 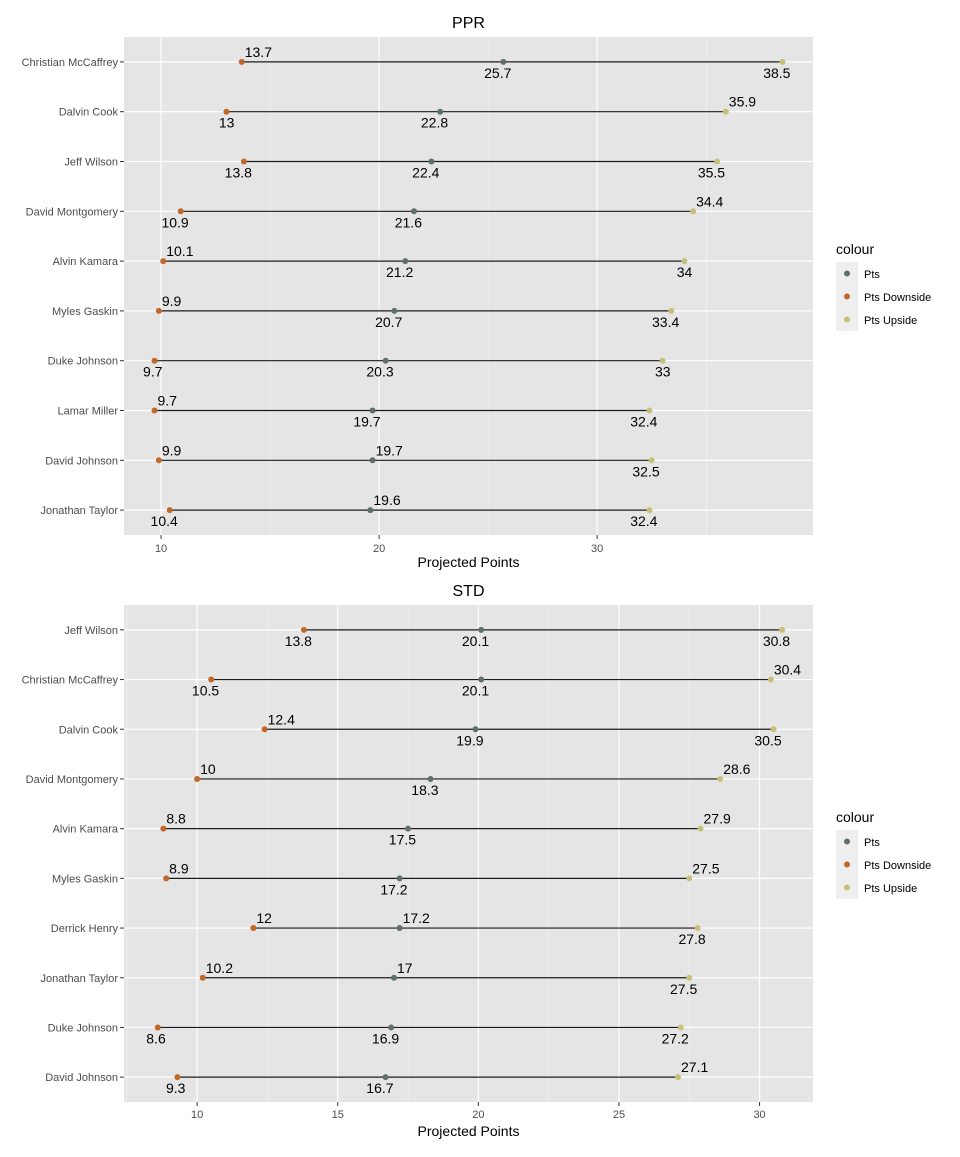 I want to click on panel-ppr-data-label-pts-jeff-wilson: 22.4, so click(x=425, y=173).